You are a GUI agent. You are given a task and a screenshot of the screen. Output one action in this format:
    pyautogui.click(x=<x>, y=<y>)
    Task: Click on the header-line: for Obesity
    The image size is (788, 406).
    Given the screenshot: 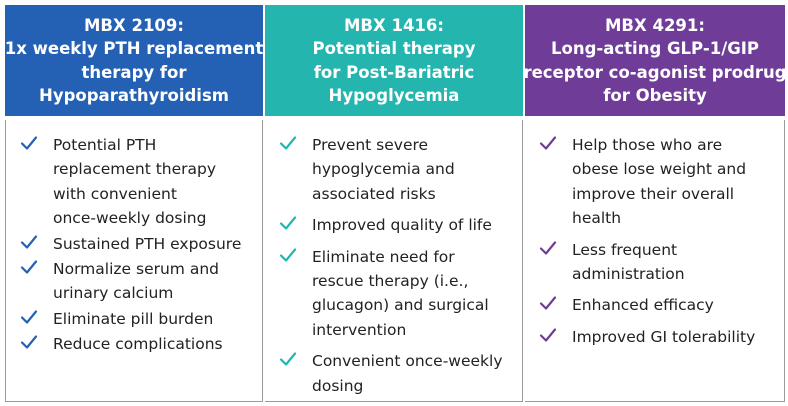 What is the action you would take?
    pyautogui.click(x=655, y=95)
    